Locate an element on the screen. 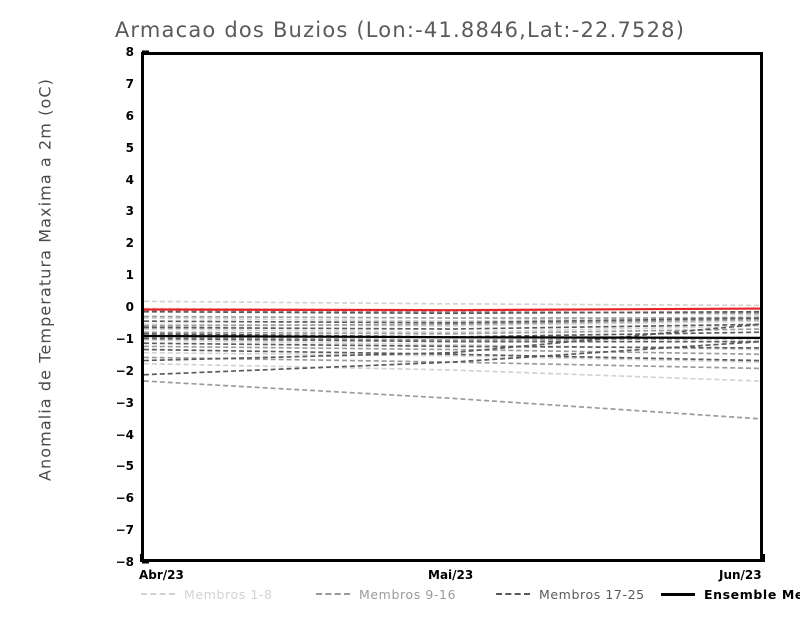  y-tick-label: −6 is located at coordinates (124, 498).